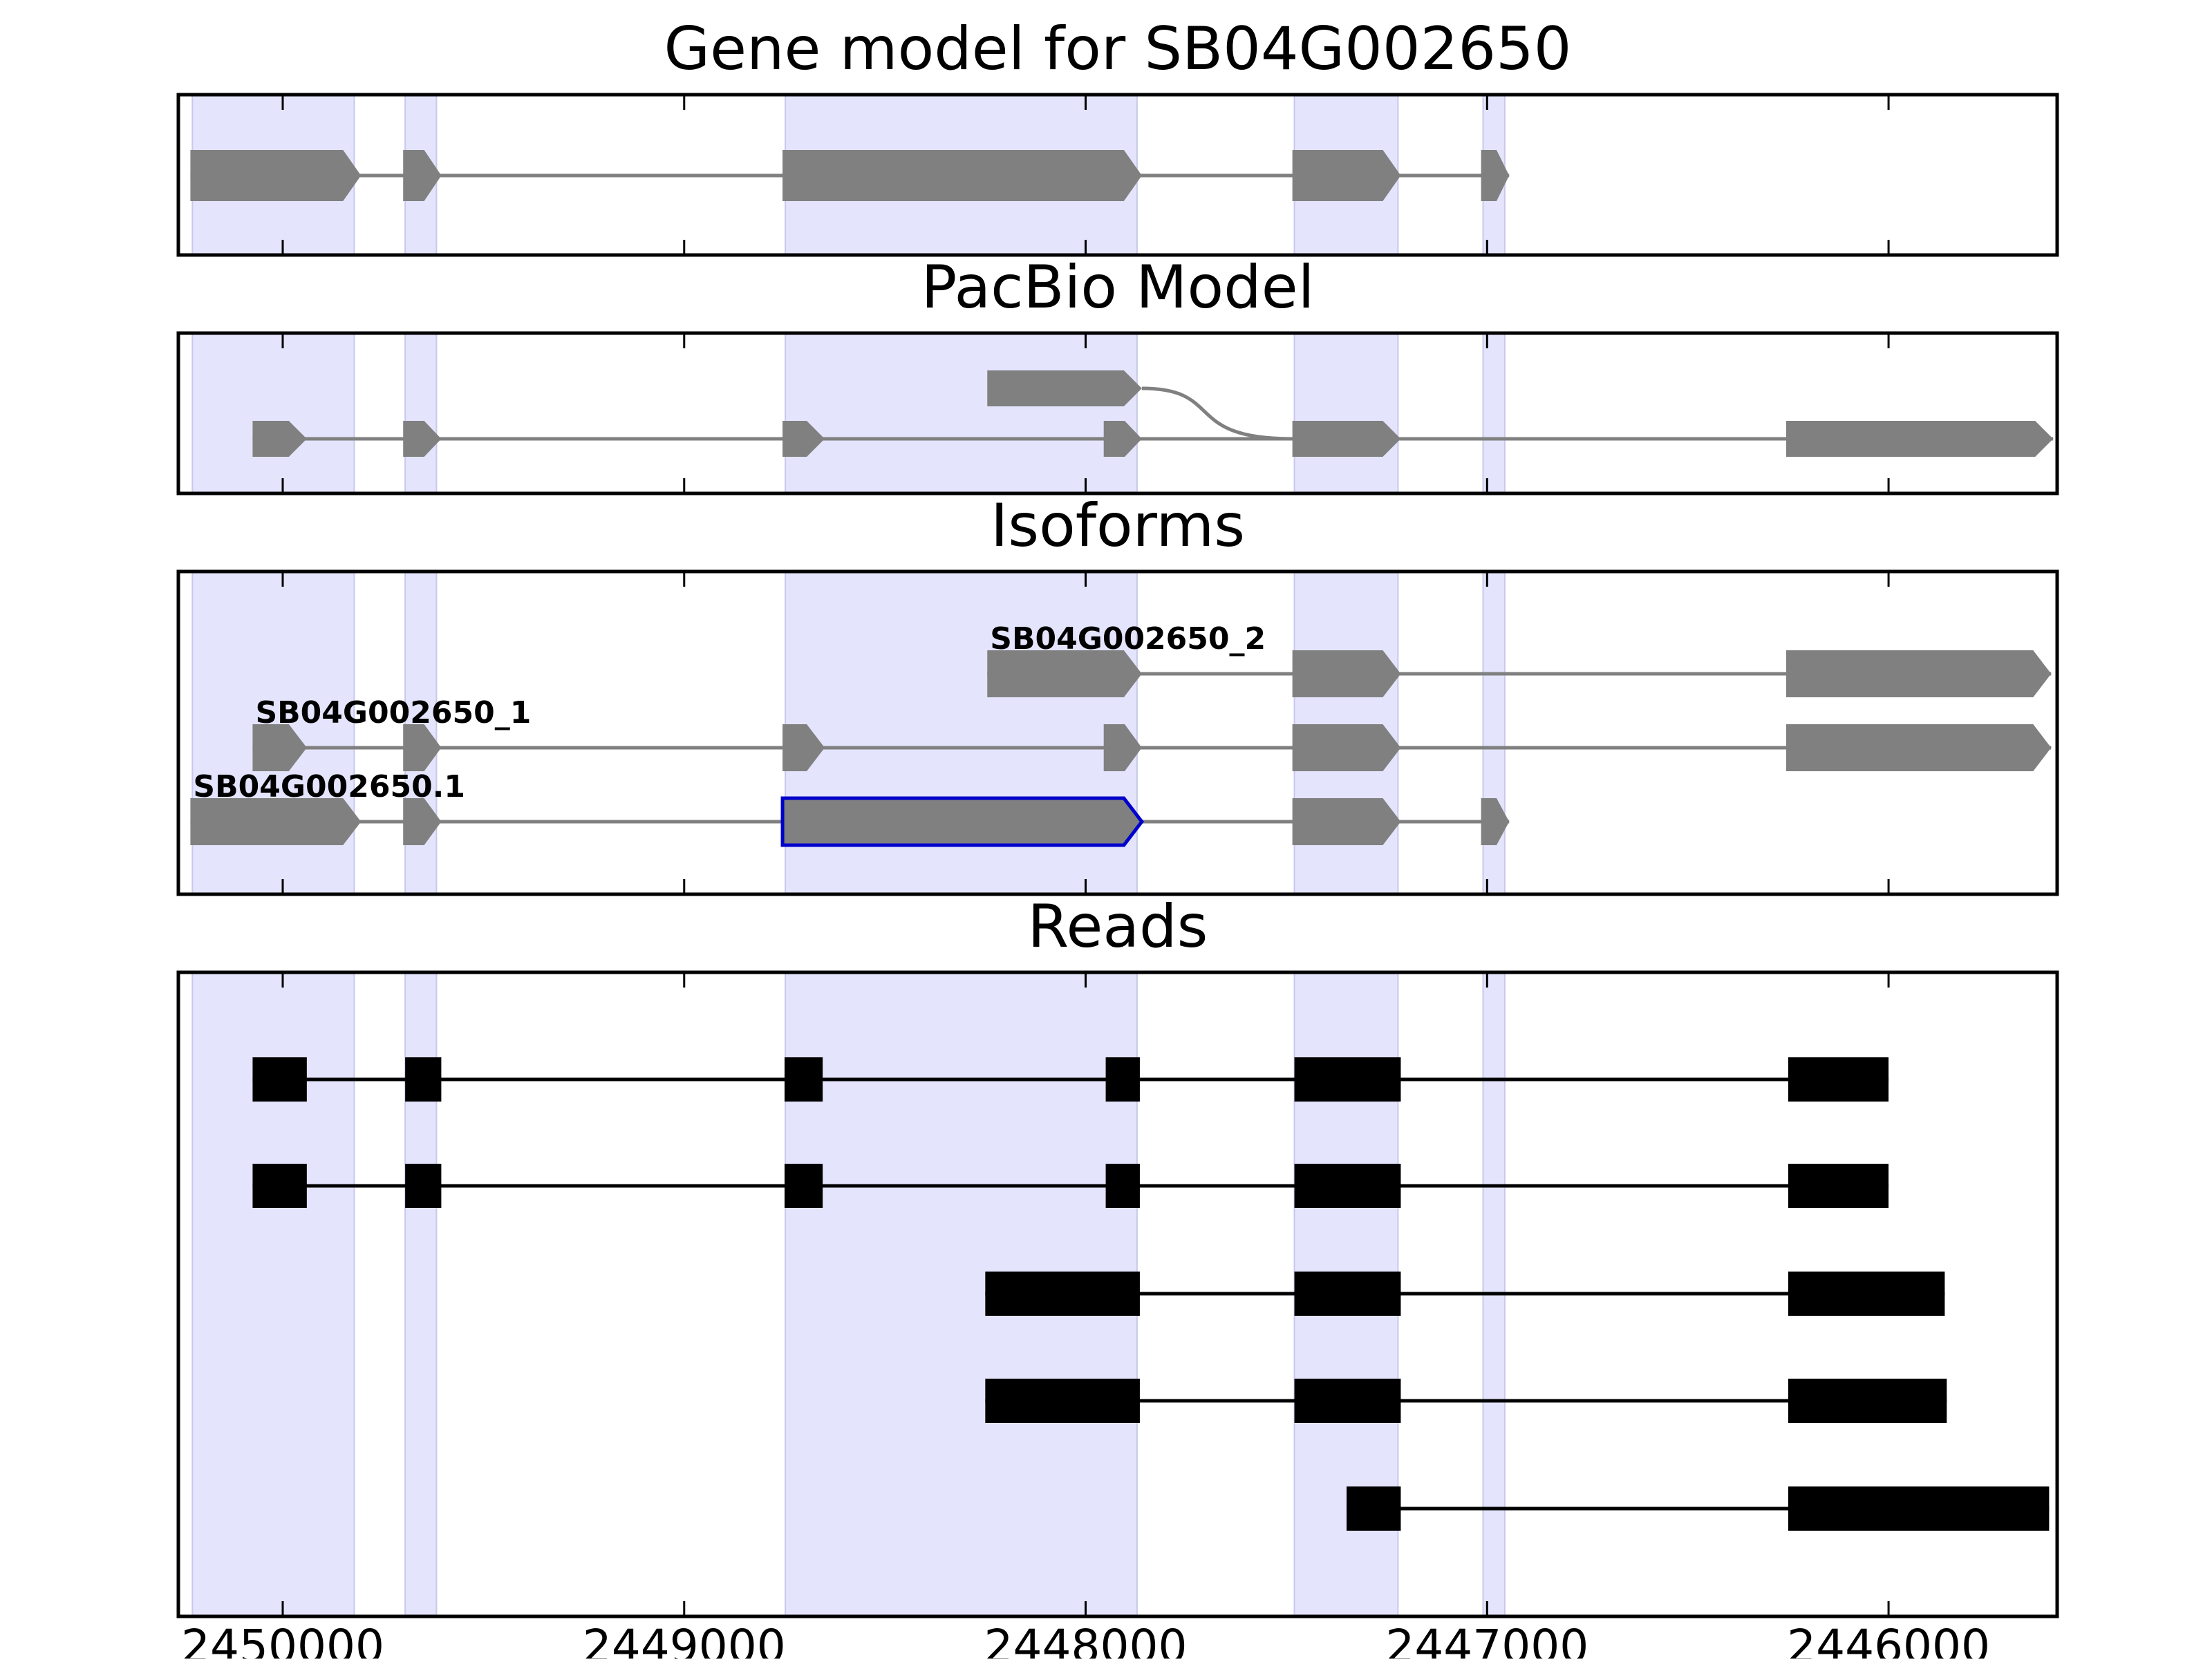 The height and width of the screenshot is (1662, 2212). Describe the element at coordinates (282, 1639) in the screenshot. I see `tick-label: 2450000` at that location.